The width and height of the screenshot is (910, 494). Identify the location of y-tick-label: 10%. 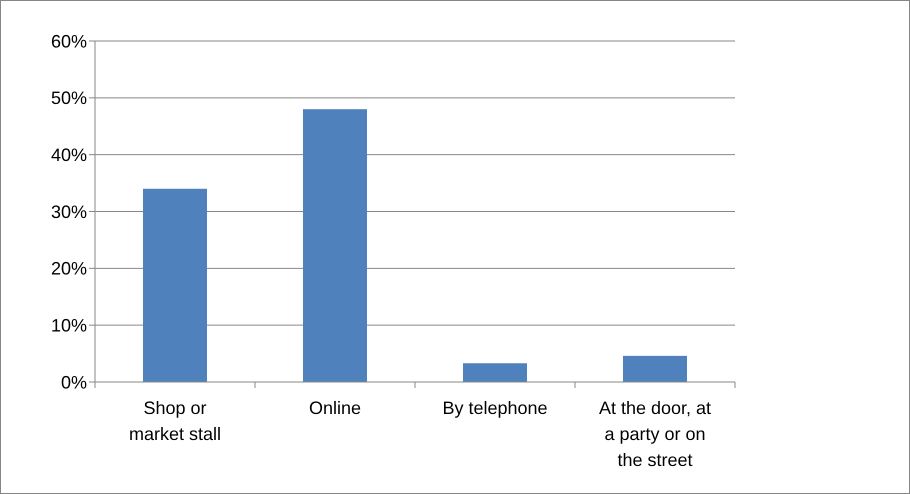
(68, 325).